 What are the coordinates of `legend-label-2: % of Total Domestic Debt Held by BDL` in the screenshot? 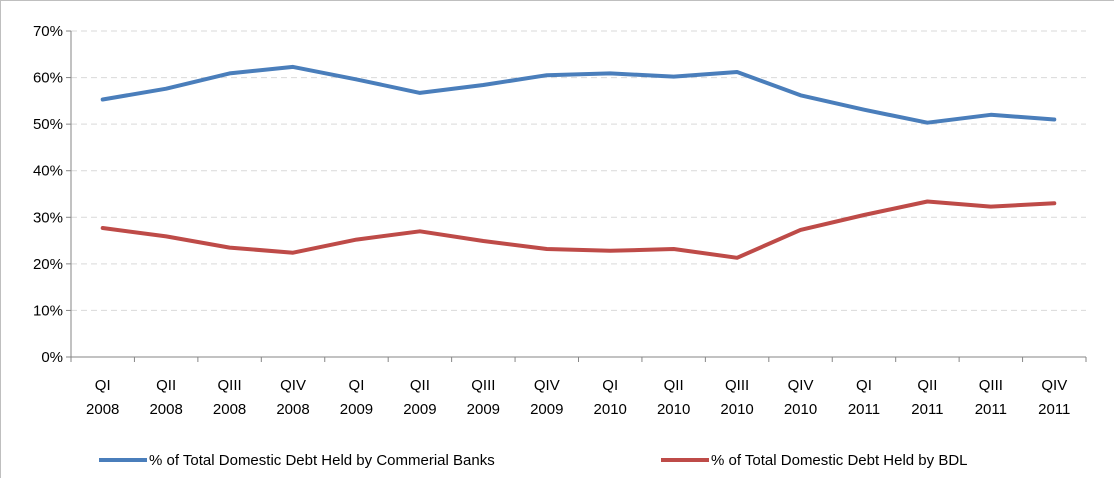 It's located at (839, 460).